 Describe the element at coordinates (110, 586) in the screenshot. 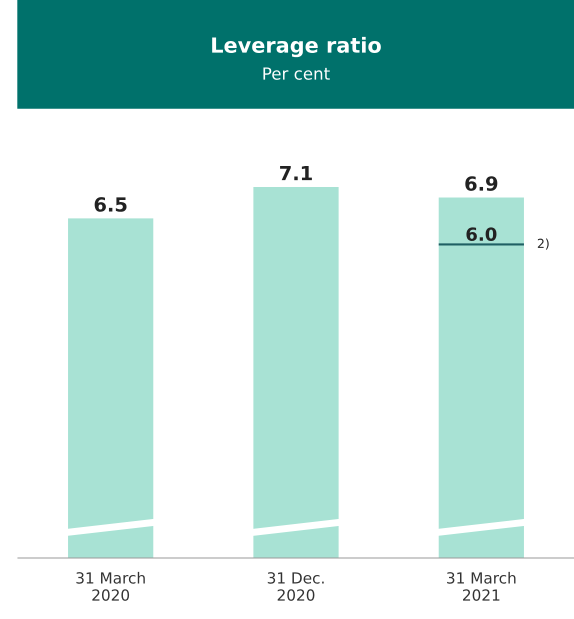

I see `x-tick-label: 31 March 2020` at that location.